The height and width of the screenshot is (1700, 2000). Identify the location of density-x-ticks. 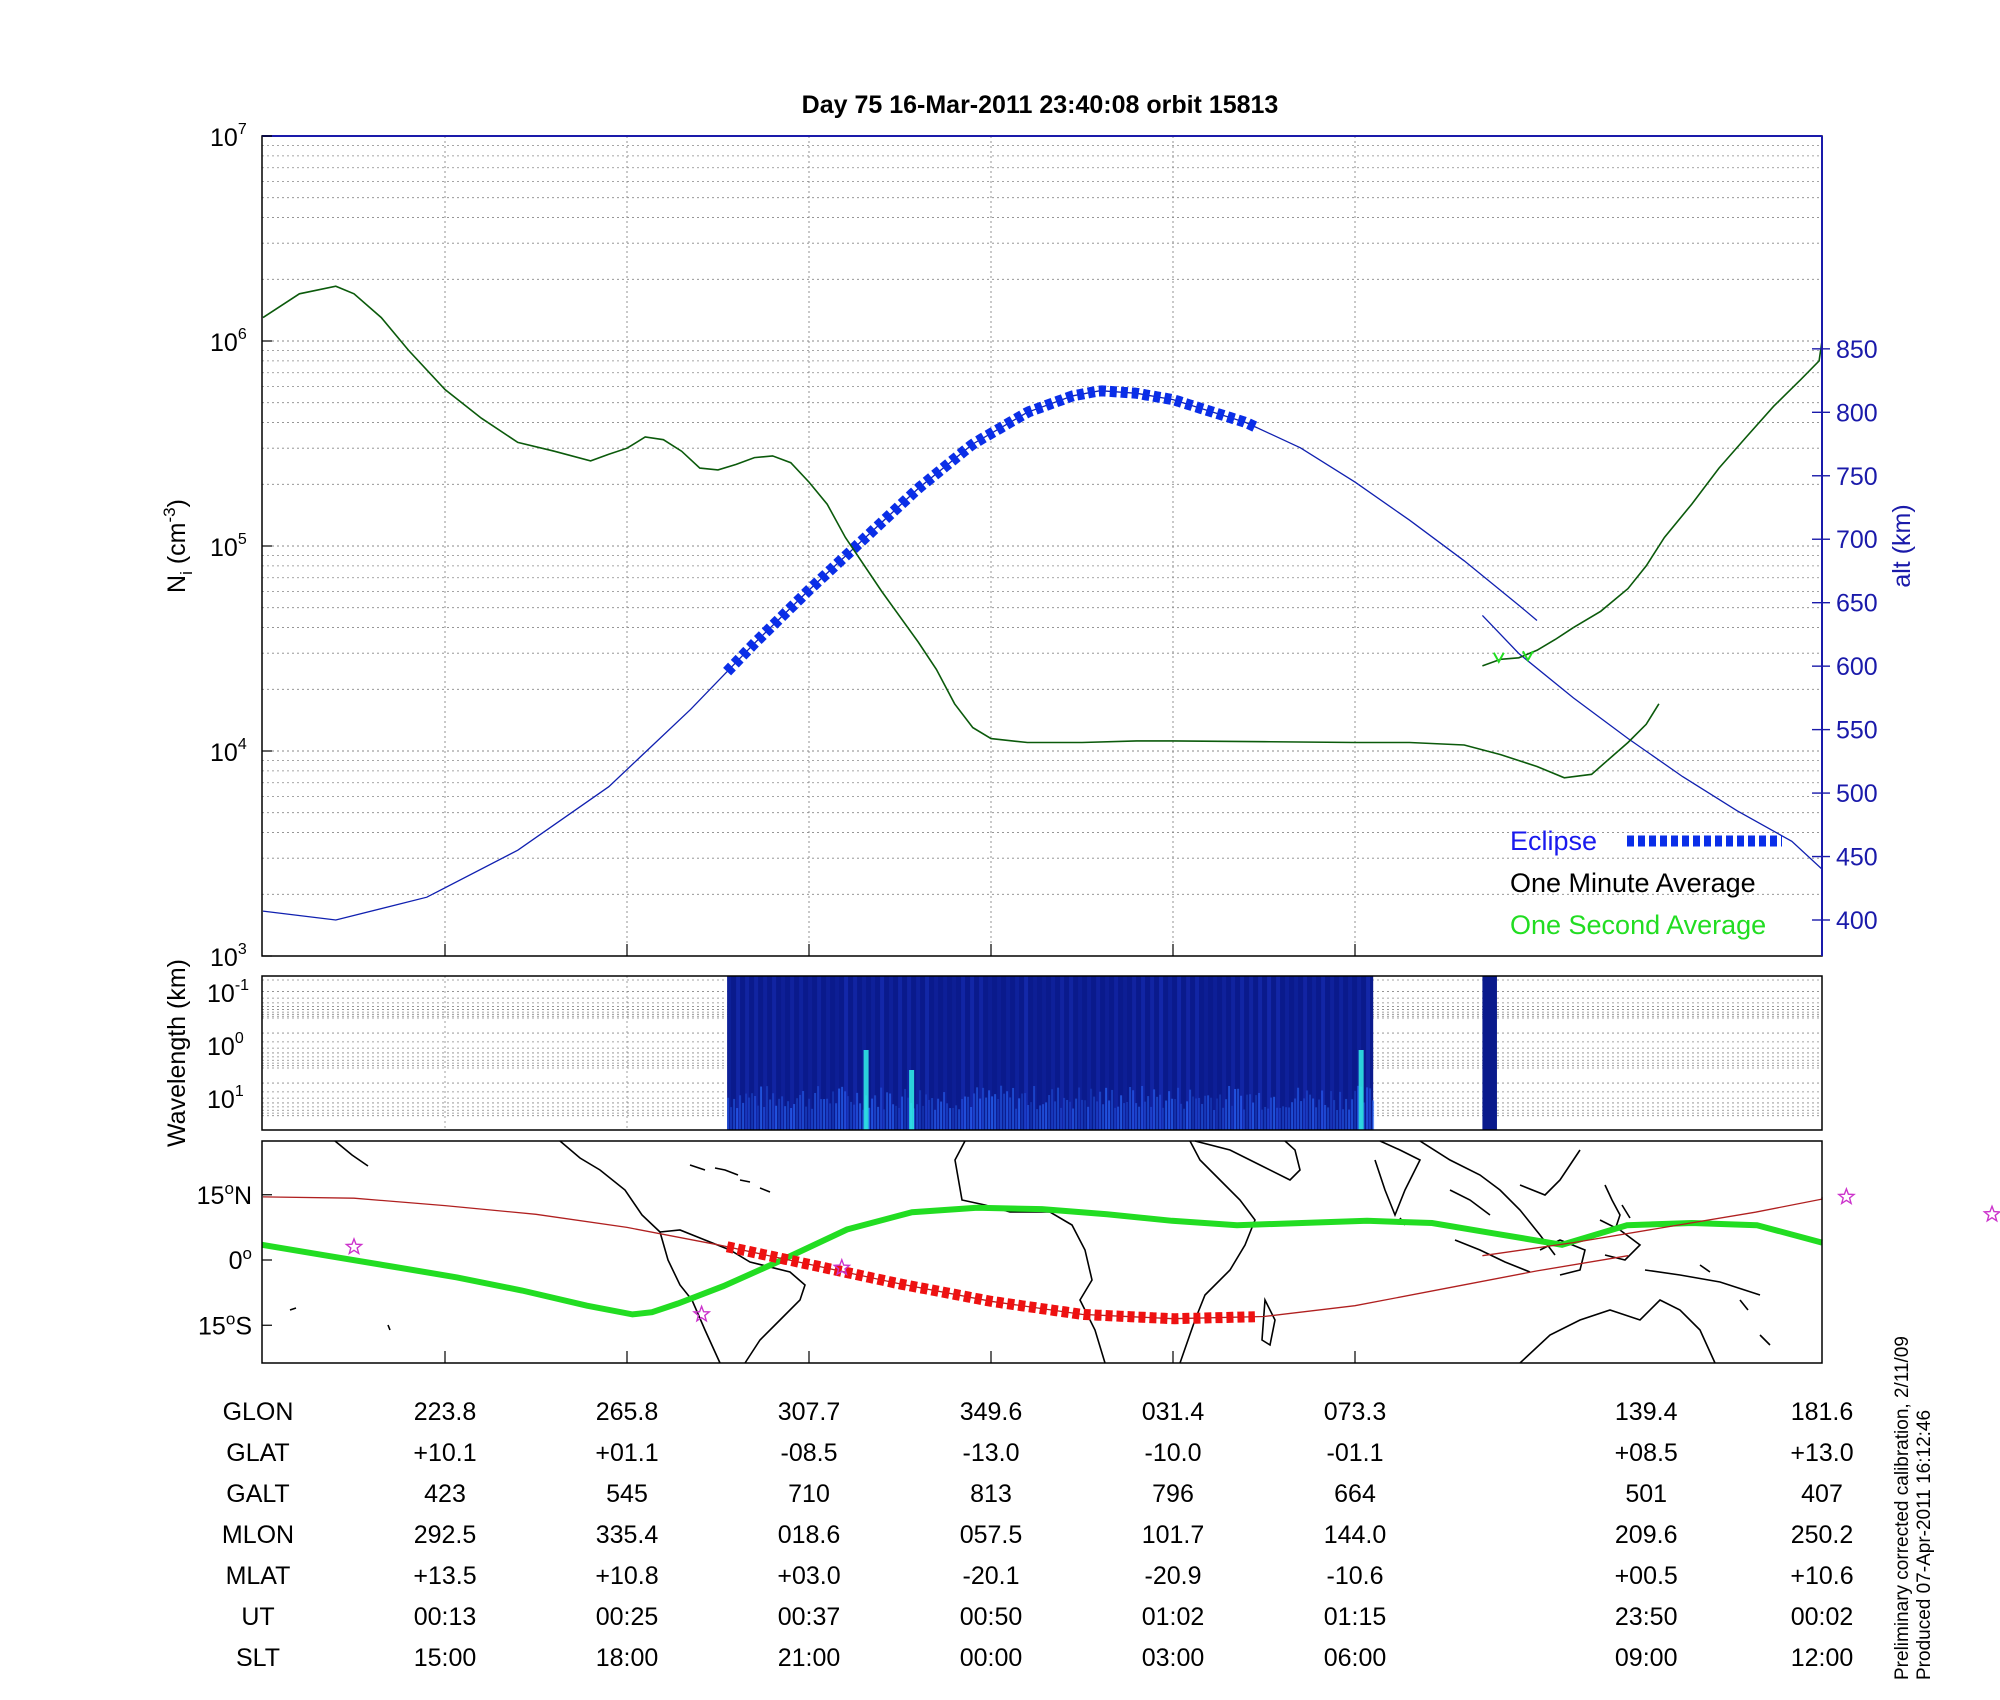
(900, 950).